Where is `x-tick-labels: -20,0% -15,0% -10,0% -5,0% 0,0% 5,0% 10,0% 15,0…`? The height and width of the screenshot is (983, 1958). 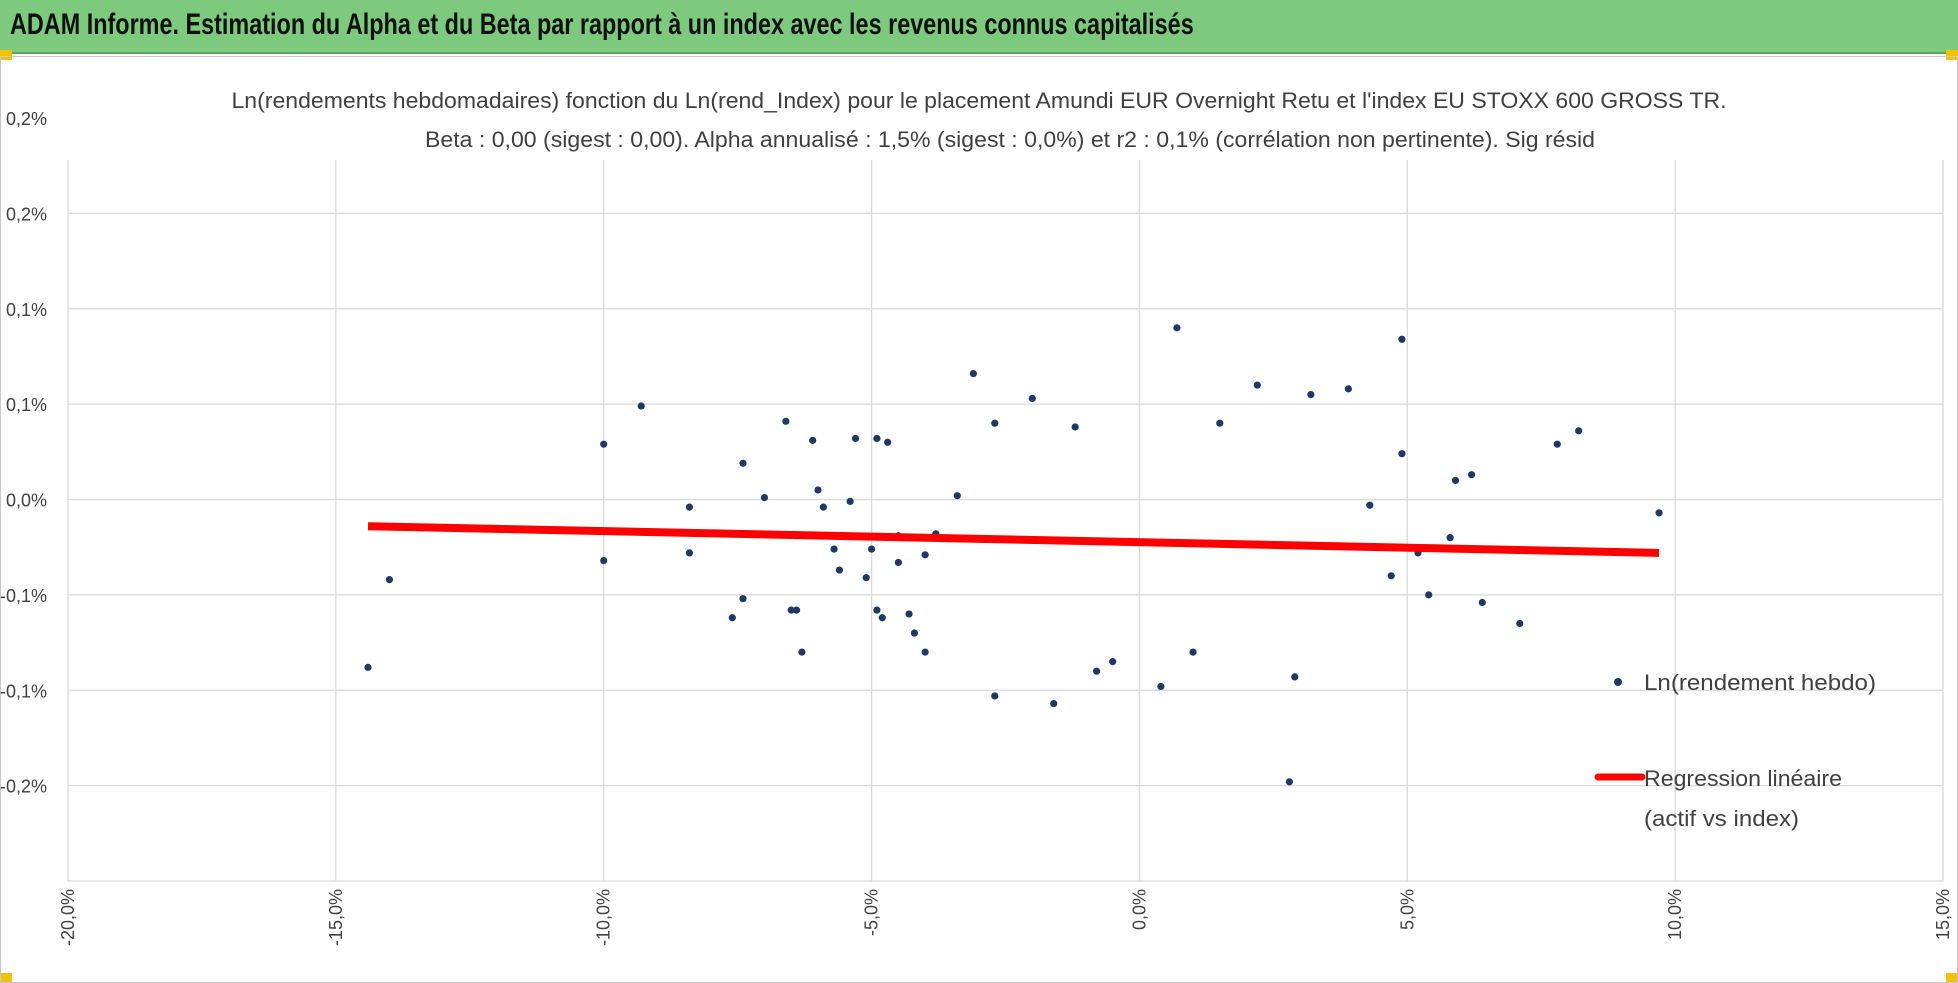
x-tick-labels: -20,0% -15,0% -10,0% -5,0% 0,0% 5,0% 10,0% 15,0… is located at coordinates (1005, 917).